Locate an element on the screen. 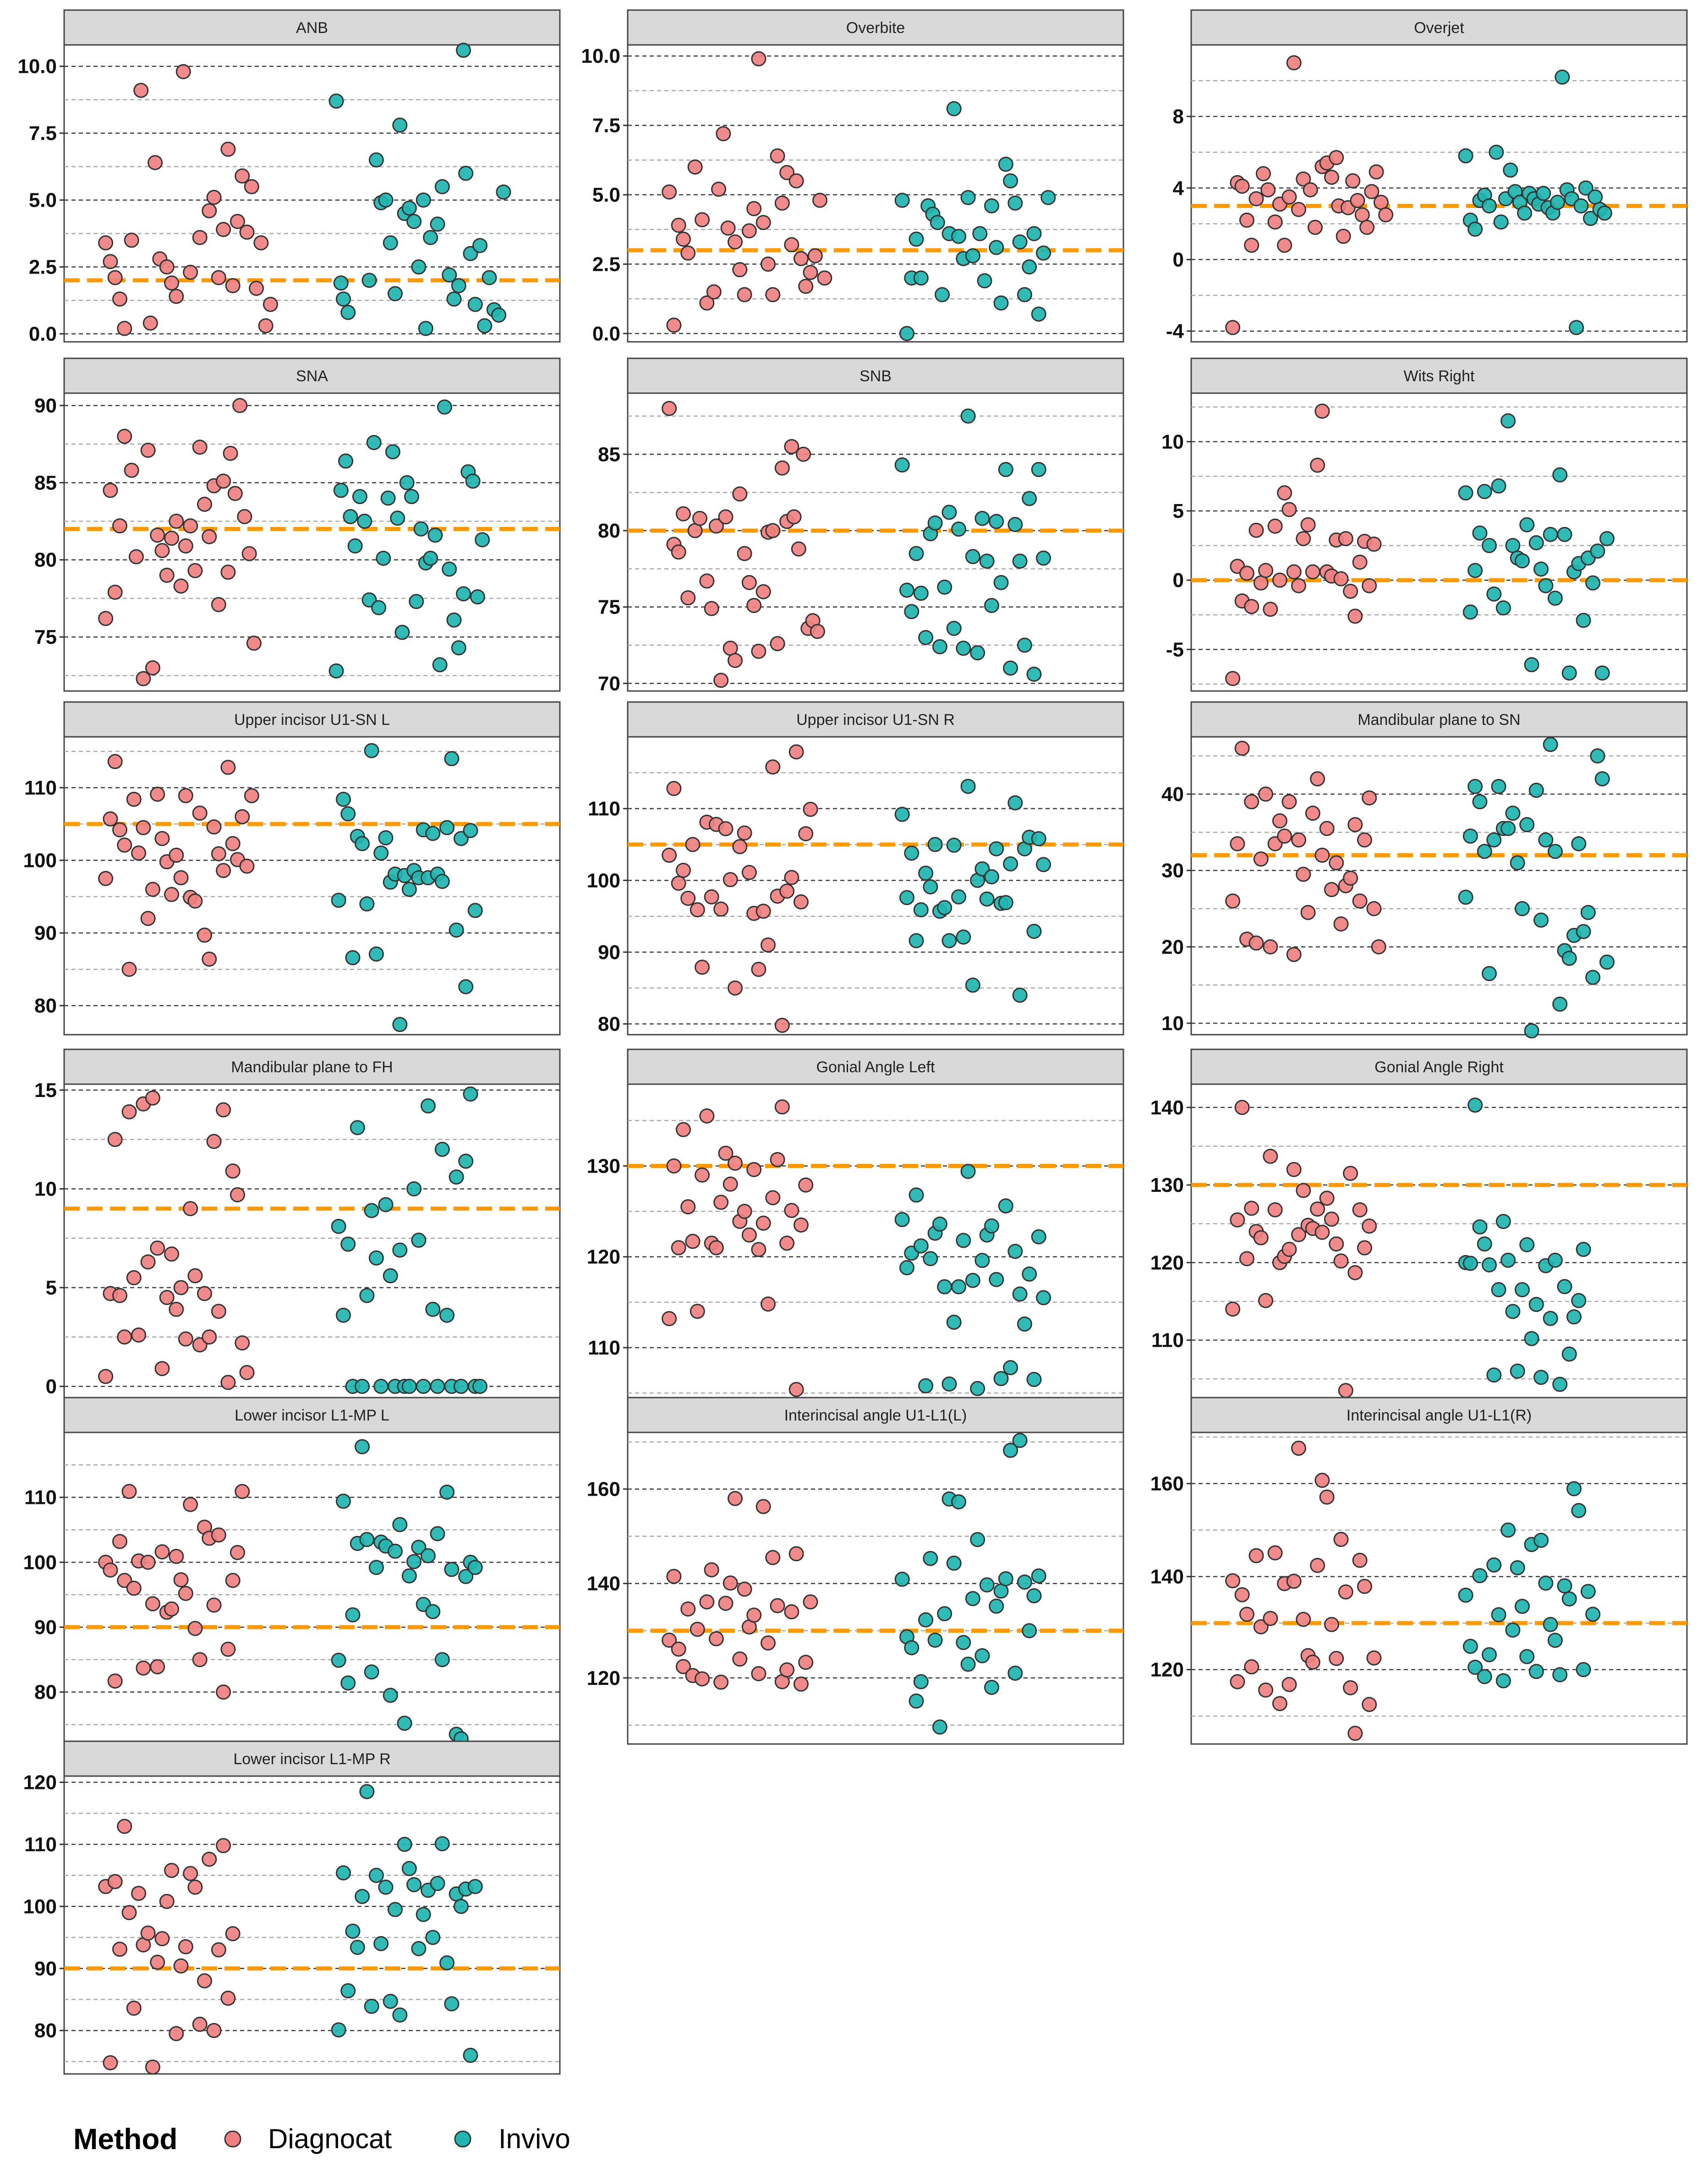 This screenshot has width=1708, height=2172. y-tick-label: 120 is located at coordinates (40, 1783).